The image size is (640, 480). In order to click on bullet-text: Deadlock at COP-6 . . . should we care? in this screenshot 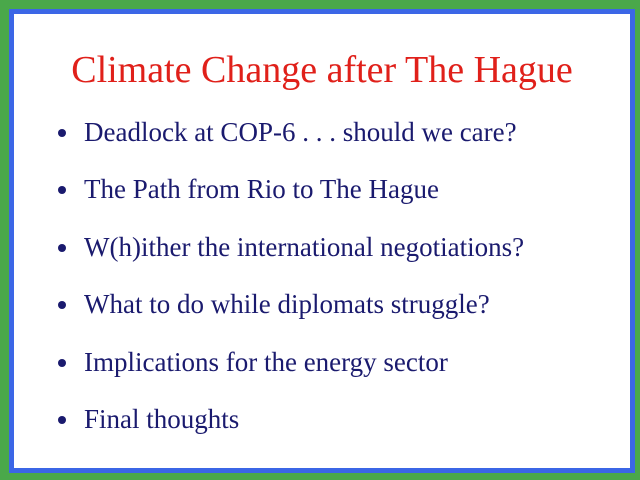, I will do `click(300, 132)`.